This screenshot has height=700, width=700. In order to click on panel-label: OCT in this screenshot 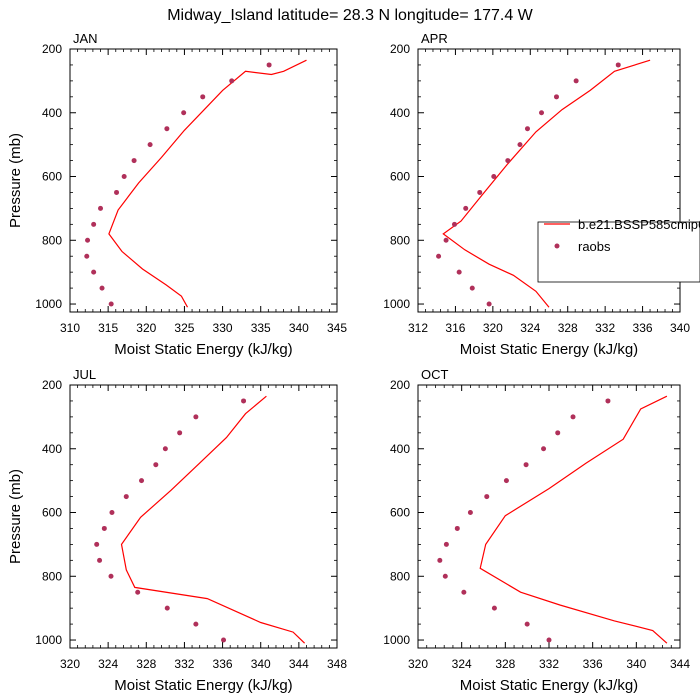, I will do `click(435, 374)`.